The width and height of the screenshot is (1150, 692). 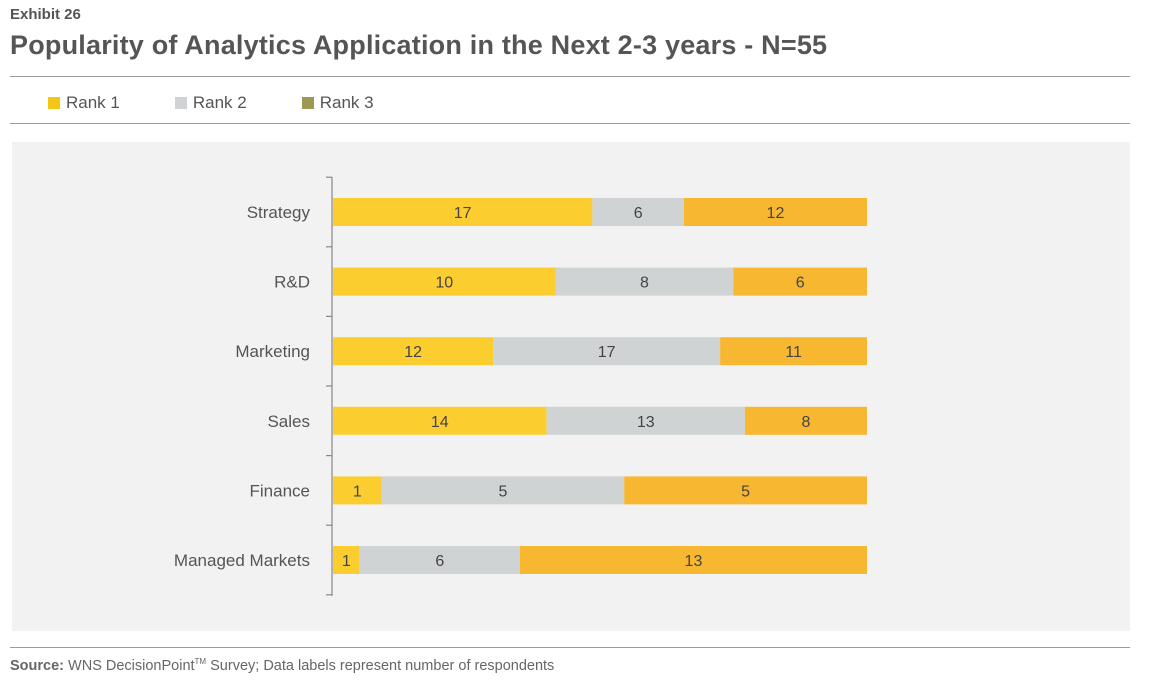 I want to click on category-label-marketing: Marketing, so click(x=272, y=351).